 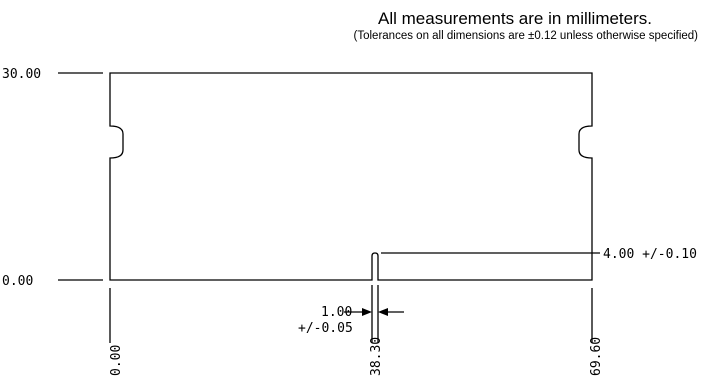 What do you see at coordinates (367, 312) in the screenshot?
I see `notch-width-arrowhead-left` at bounding box center [367, 312].